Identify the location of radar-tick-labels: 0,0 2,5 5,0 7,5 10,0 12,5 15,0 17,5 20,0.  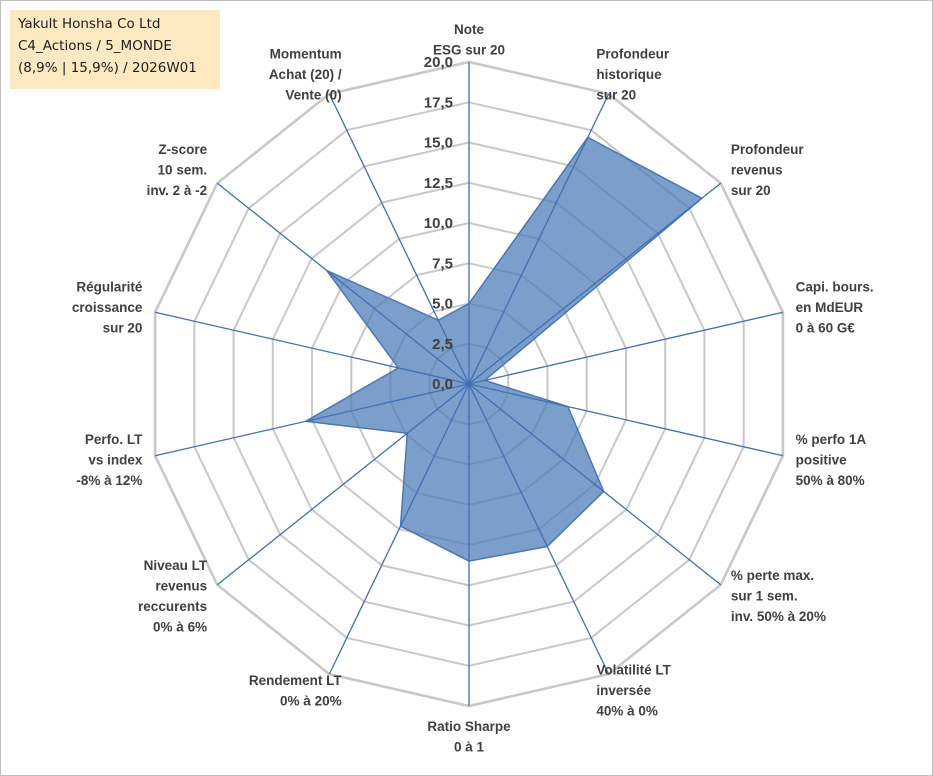
(438, 223).